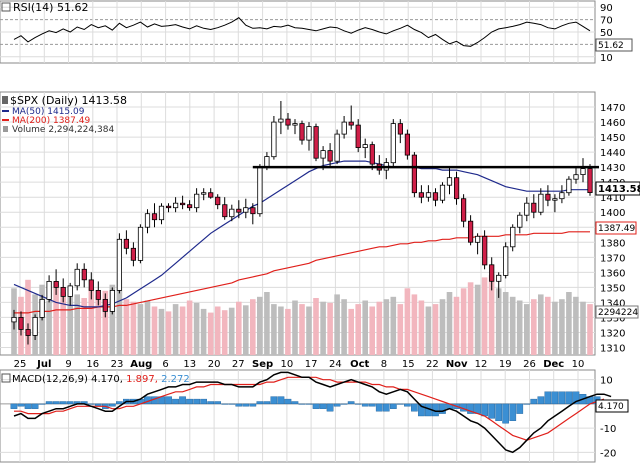  What do you see at coordinates (165, 364) in the screenshot?
I see `x-axis-label: 6` at bounding box center [165, 364].